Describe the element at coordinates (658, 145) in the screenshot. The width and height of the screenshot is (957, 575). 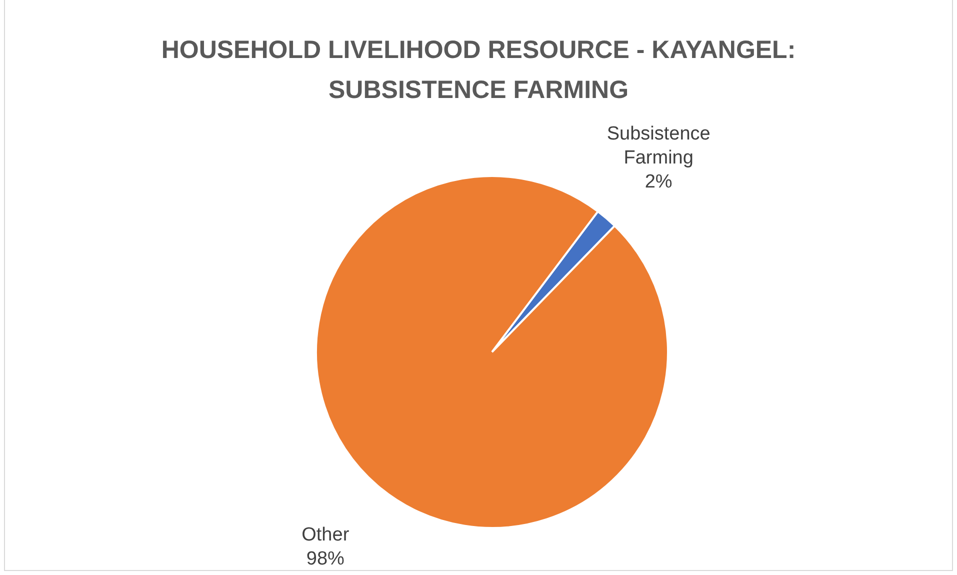
I see `slice-label: Subsistence Farming` at that location.